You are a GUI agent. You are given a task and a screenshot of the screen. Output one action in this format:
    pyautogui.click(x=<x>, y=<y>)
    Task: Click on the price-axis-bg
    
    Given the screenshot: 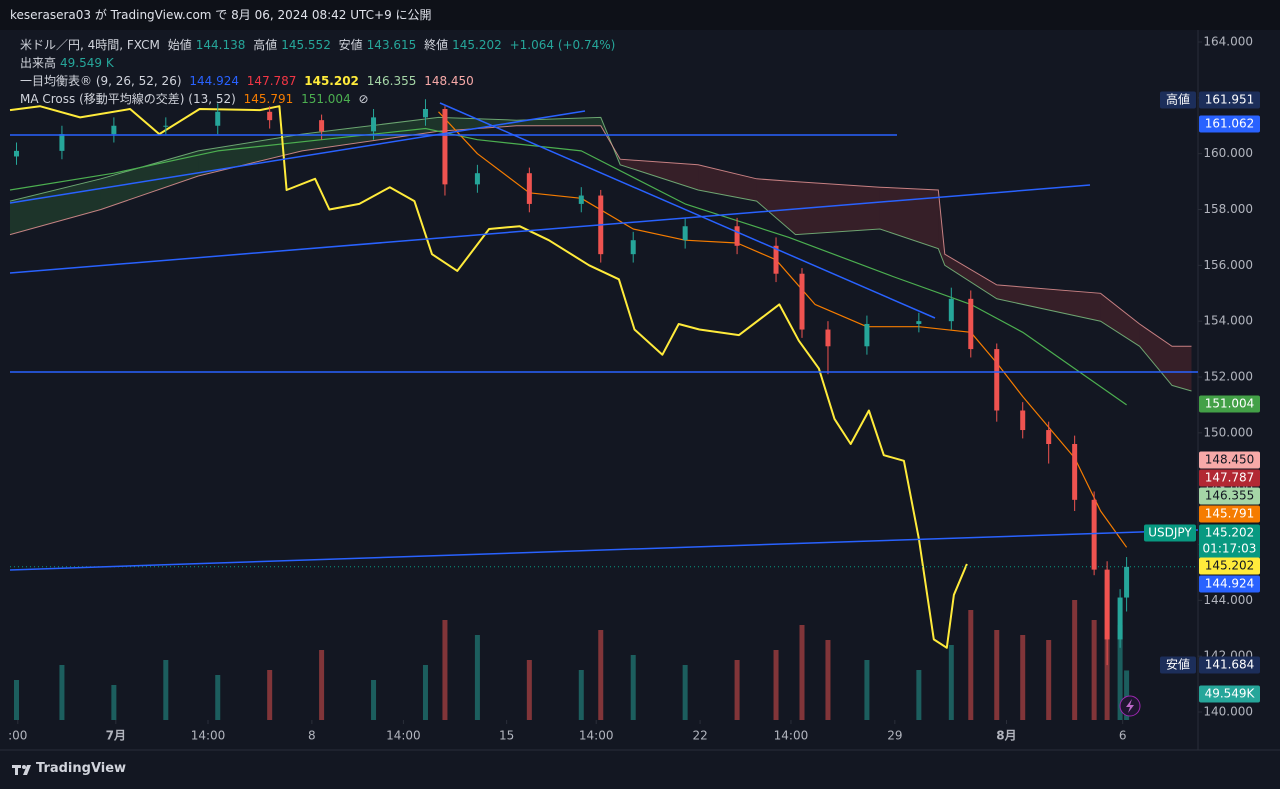 What is the action you would take?
    pyautogui.click(x=1239, y=390)
    